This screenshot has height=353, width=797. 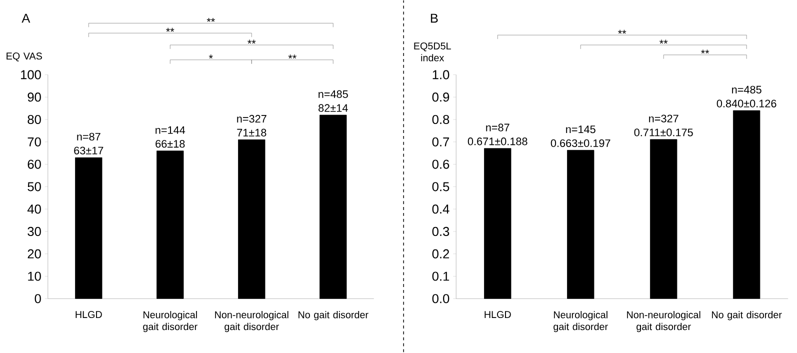 I want to click on y-tick-label: 50, so click(x=34, y=187).